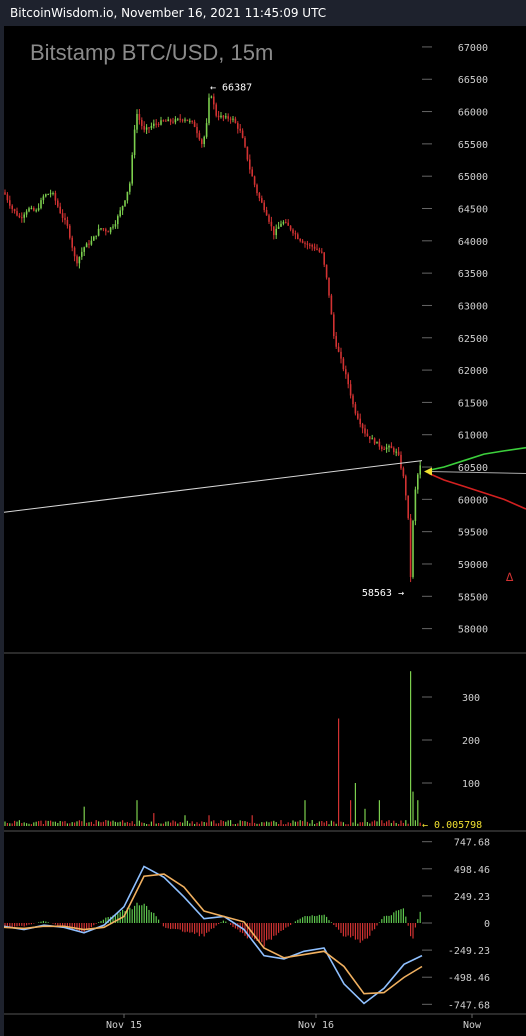  Describe the element at coordinates (477, 459) in the screenshot. I see `depth-bid-line` at that location.